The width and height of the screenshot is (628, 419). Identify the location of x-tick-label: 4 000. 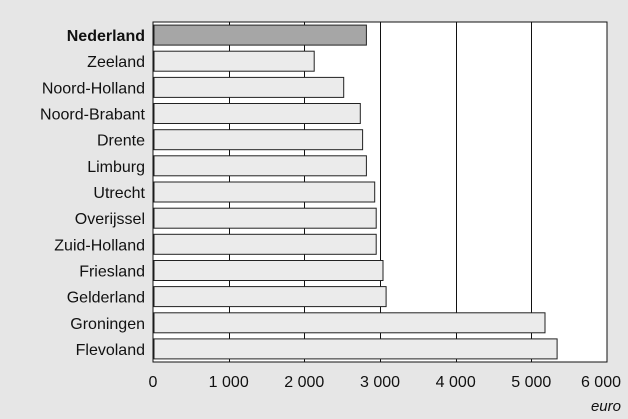
(456, 382).